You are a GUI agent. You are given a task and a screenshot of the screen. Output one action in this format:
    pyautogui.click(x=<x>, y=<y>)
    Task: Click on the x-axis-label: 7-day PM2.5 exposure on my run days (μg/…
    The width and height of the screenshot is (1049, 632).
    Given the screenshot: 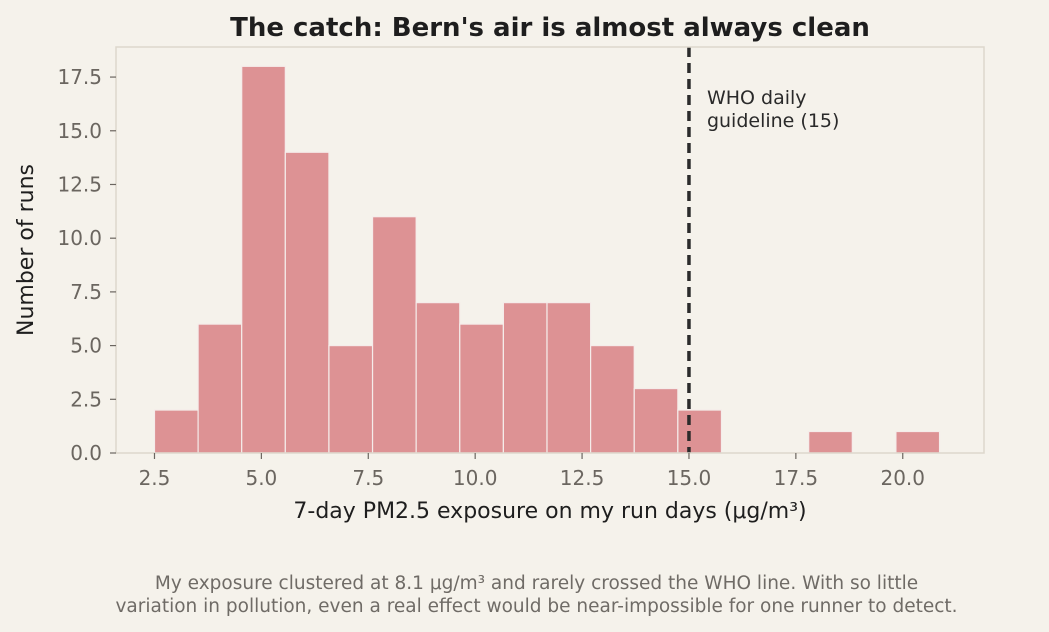 What is the action you would take?
    pyautogui.click(x=549, y=511)
    